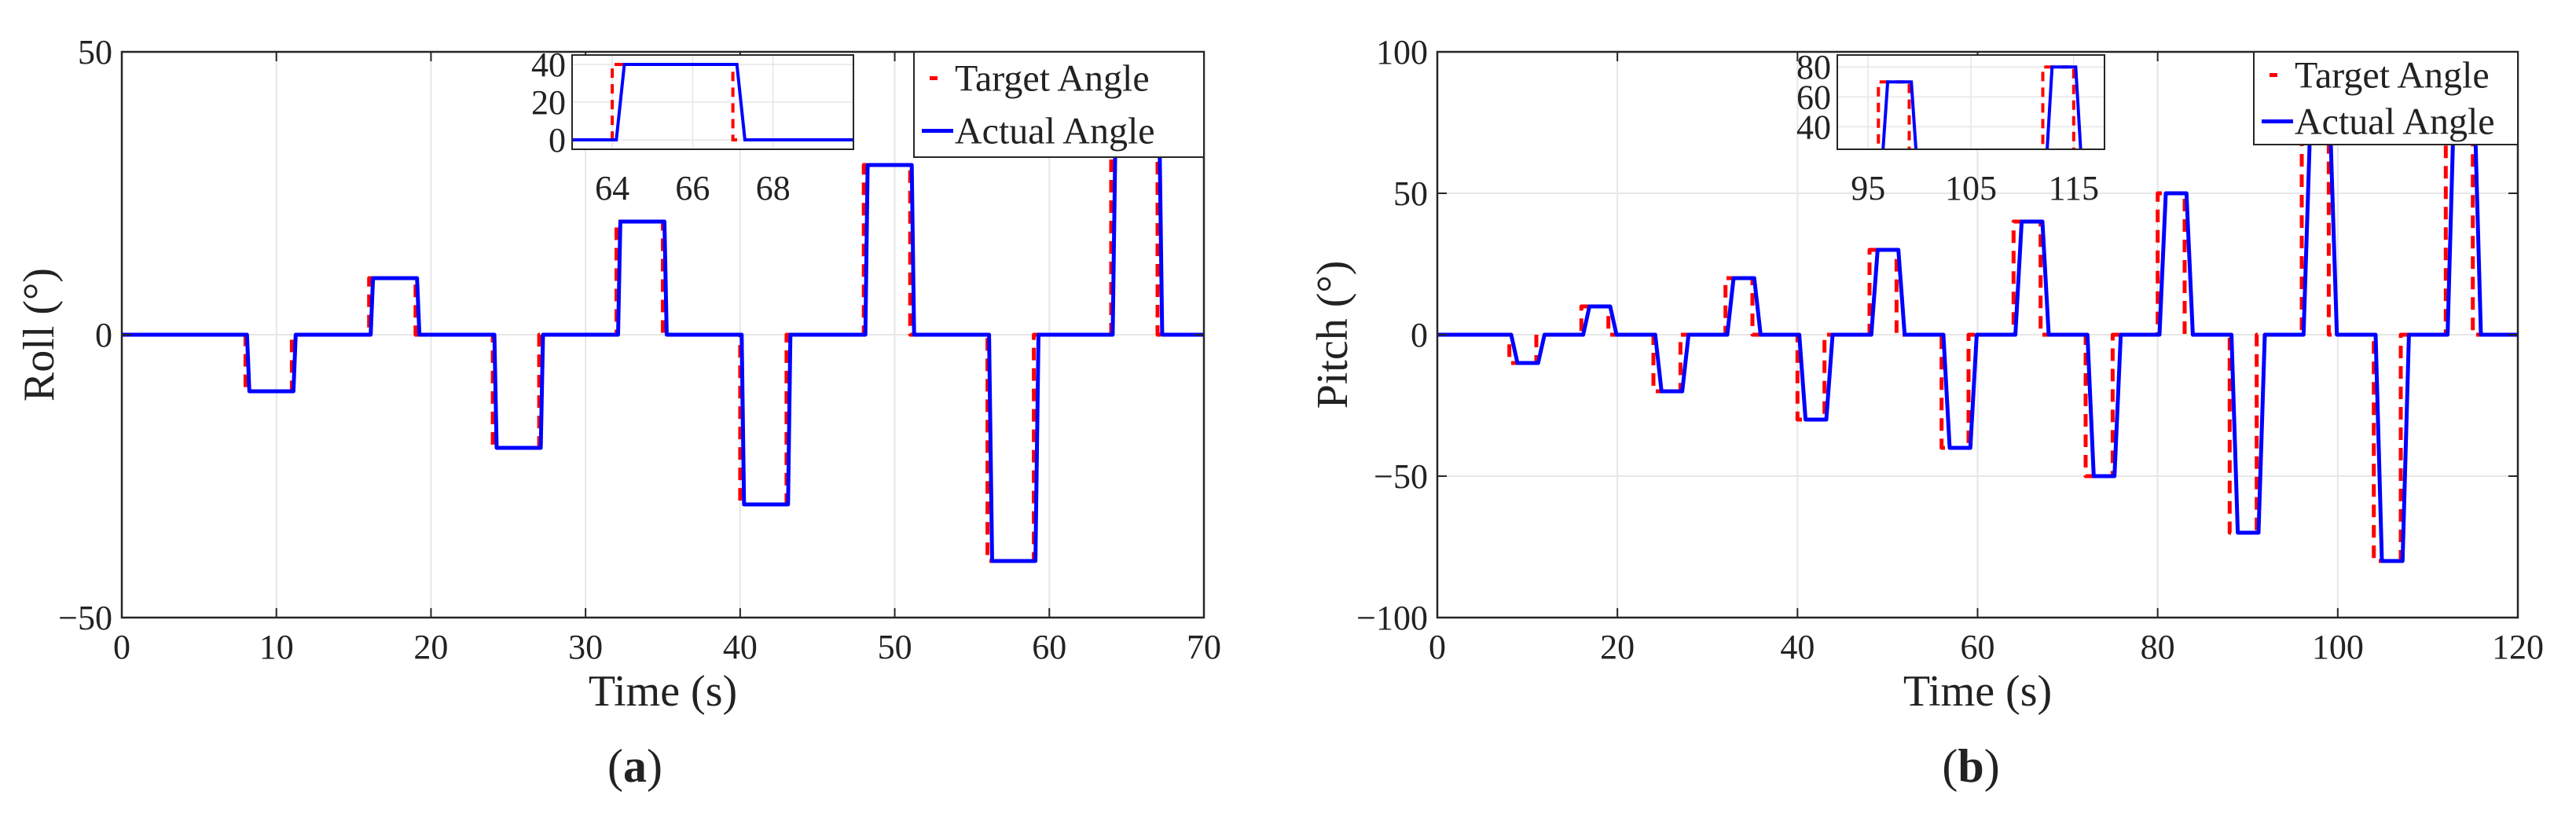 The height and width of the screenshot is (825, 2576). I want to click on x-tick-label: 70, so click(1204, 647).